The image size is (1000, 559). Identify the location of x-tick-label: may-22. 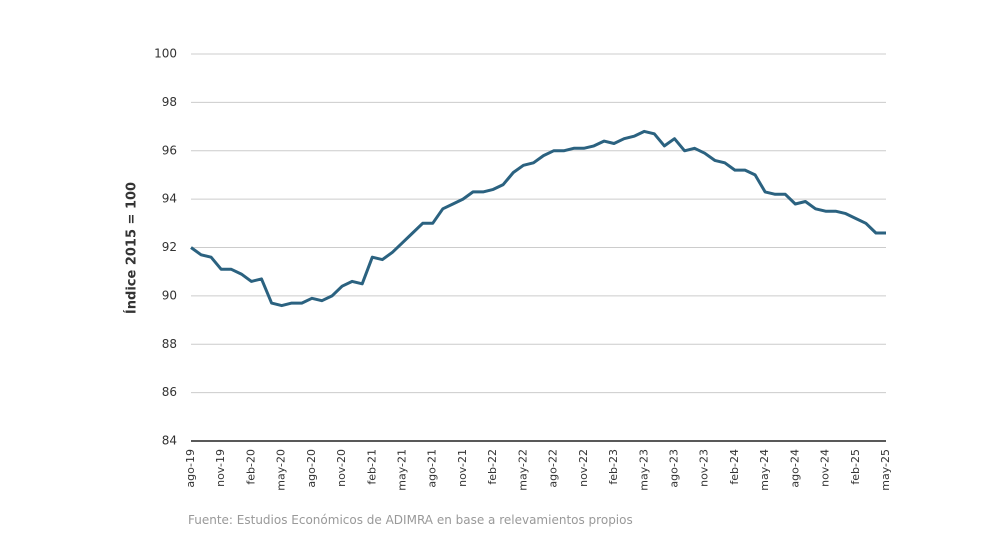
(522, 470).